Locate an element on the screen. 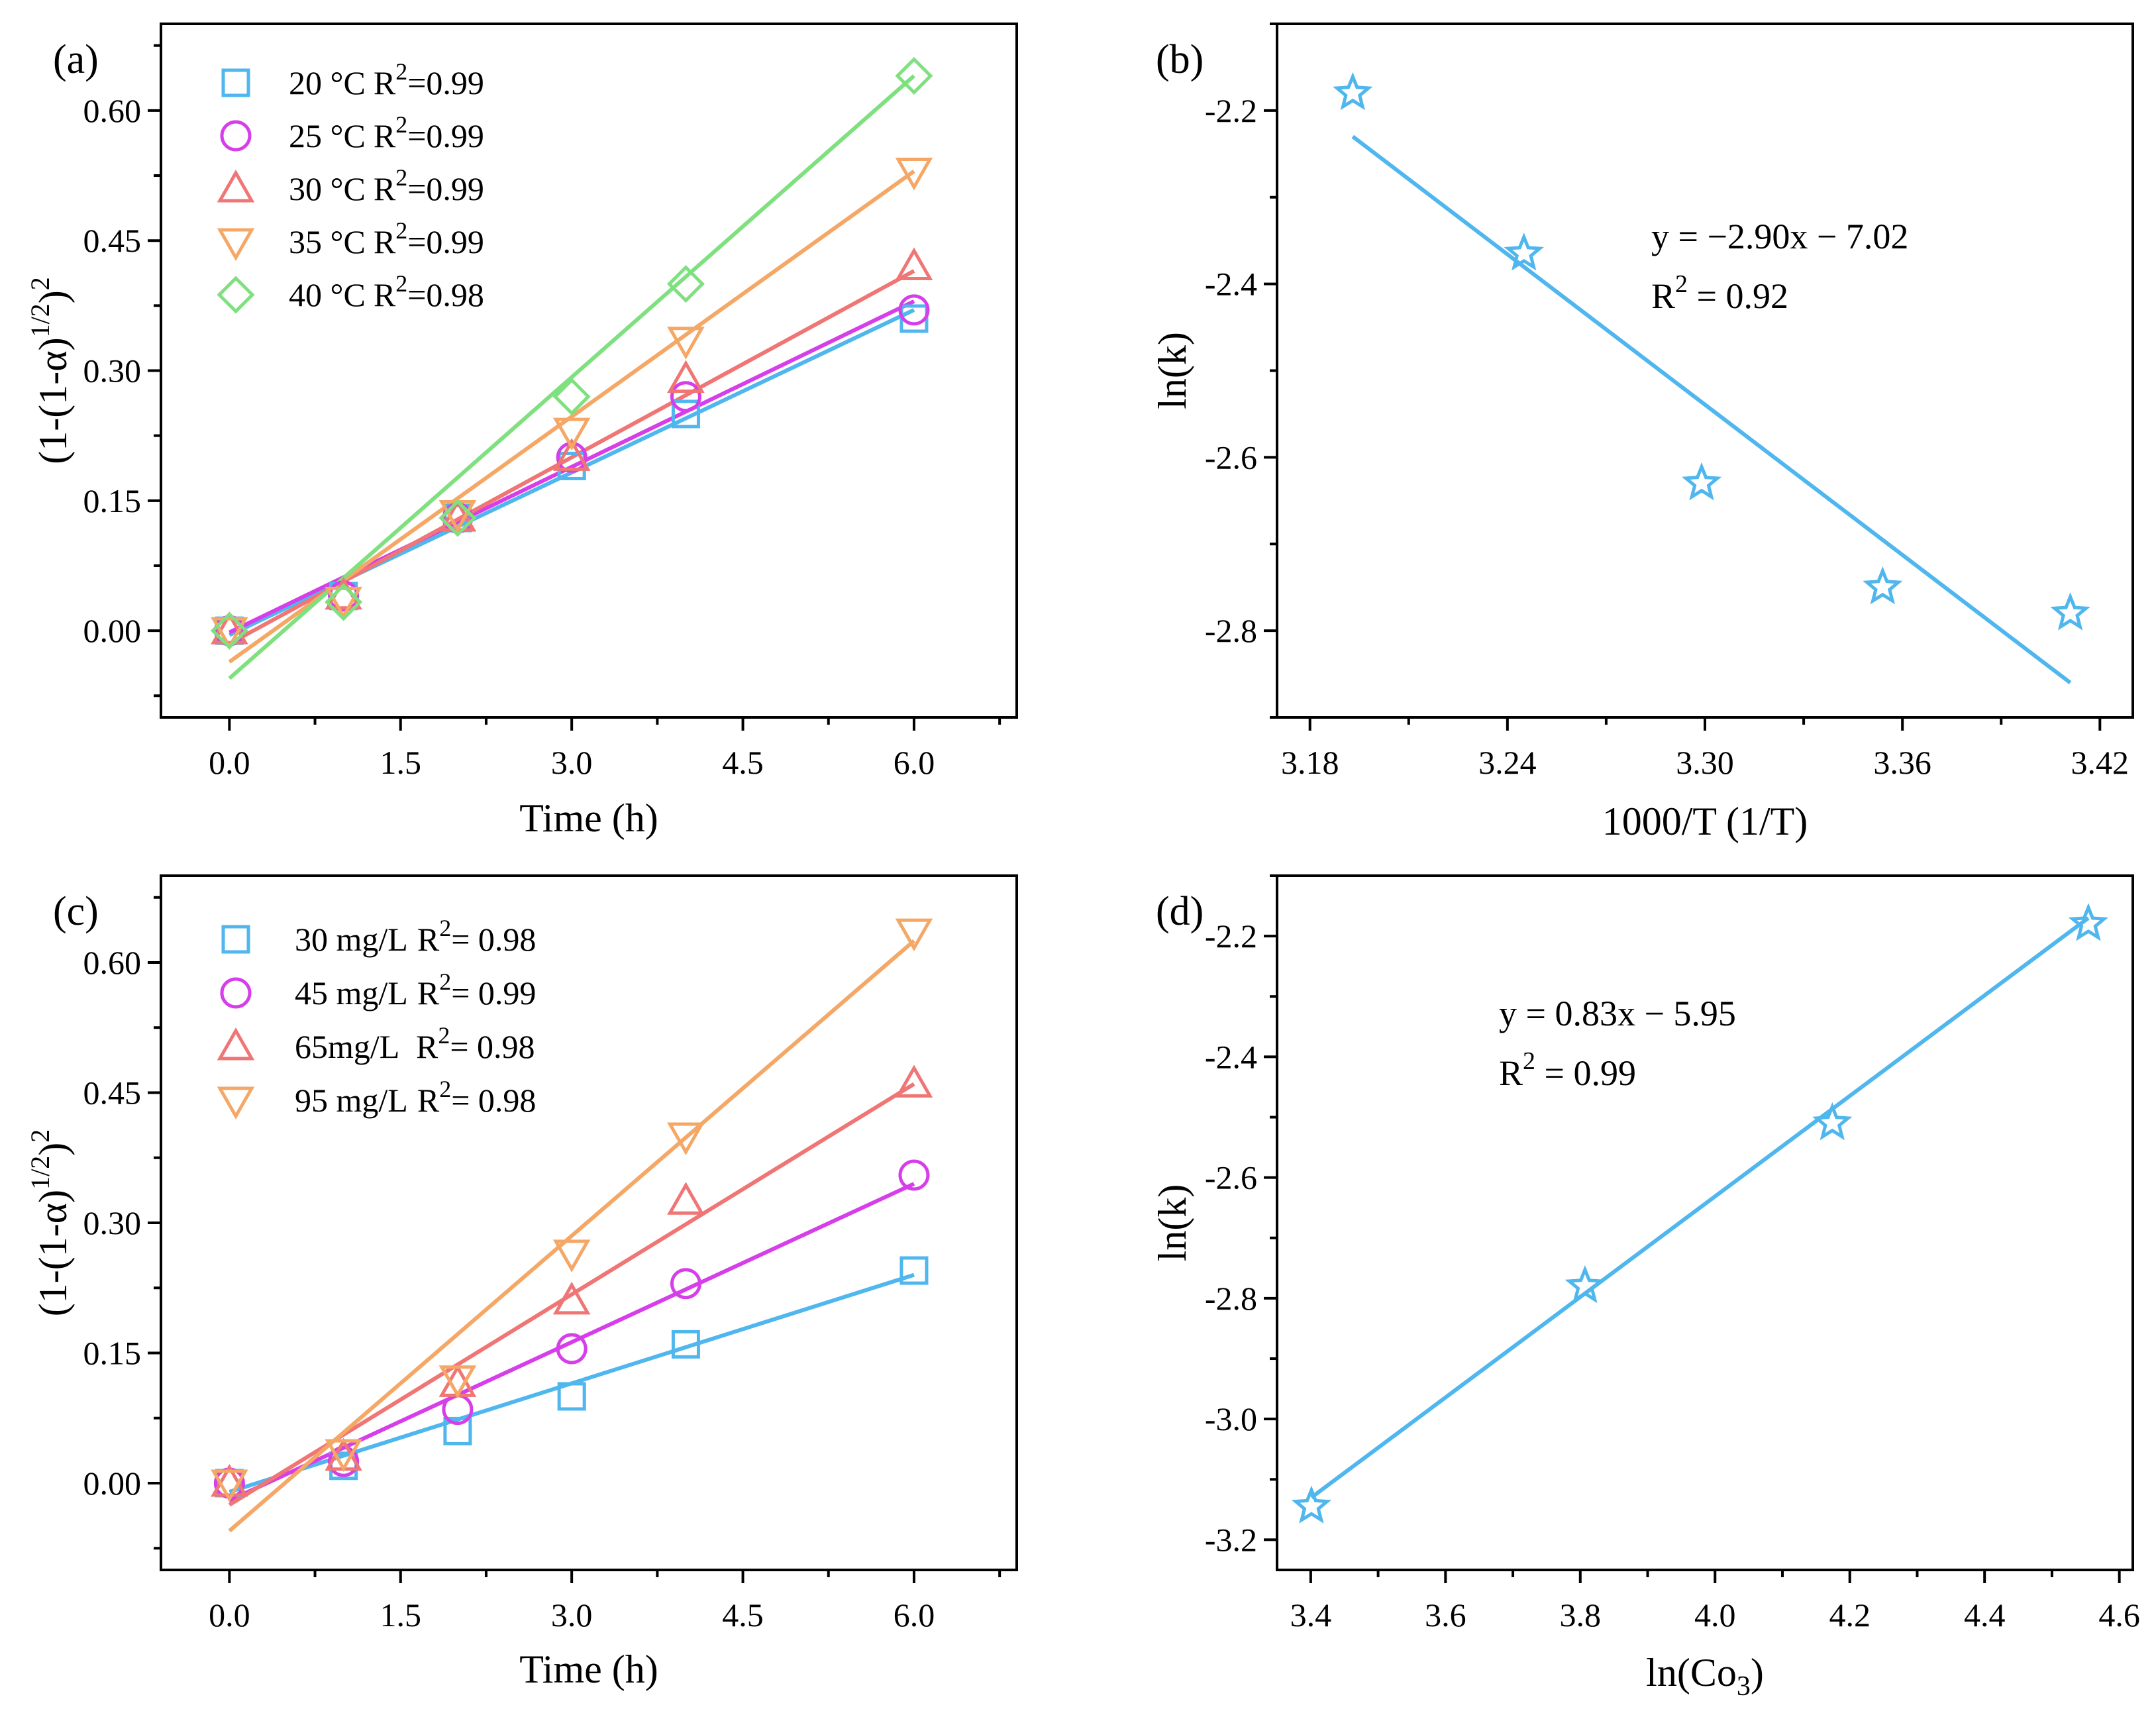  legend-label: 25 °C R2=0.99 is located at coordinates (386, 132).